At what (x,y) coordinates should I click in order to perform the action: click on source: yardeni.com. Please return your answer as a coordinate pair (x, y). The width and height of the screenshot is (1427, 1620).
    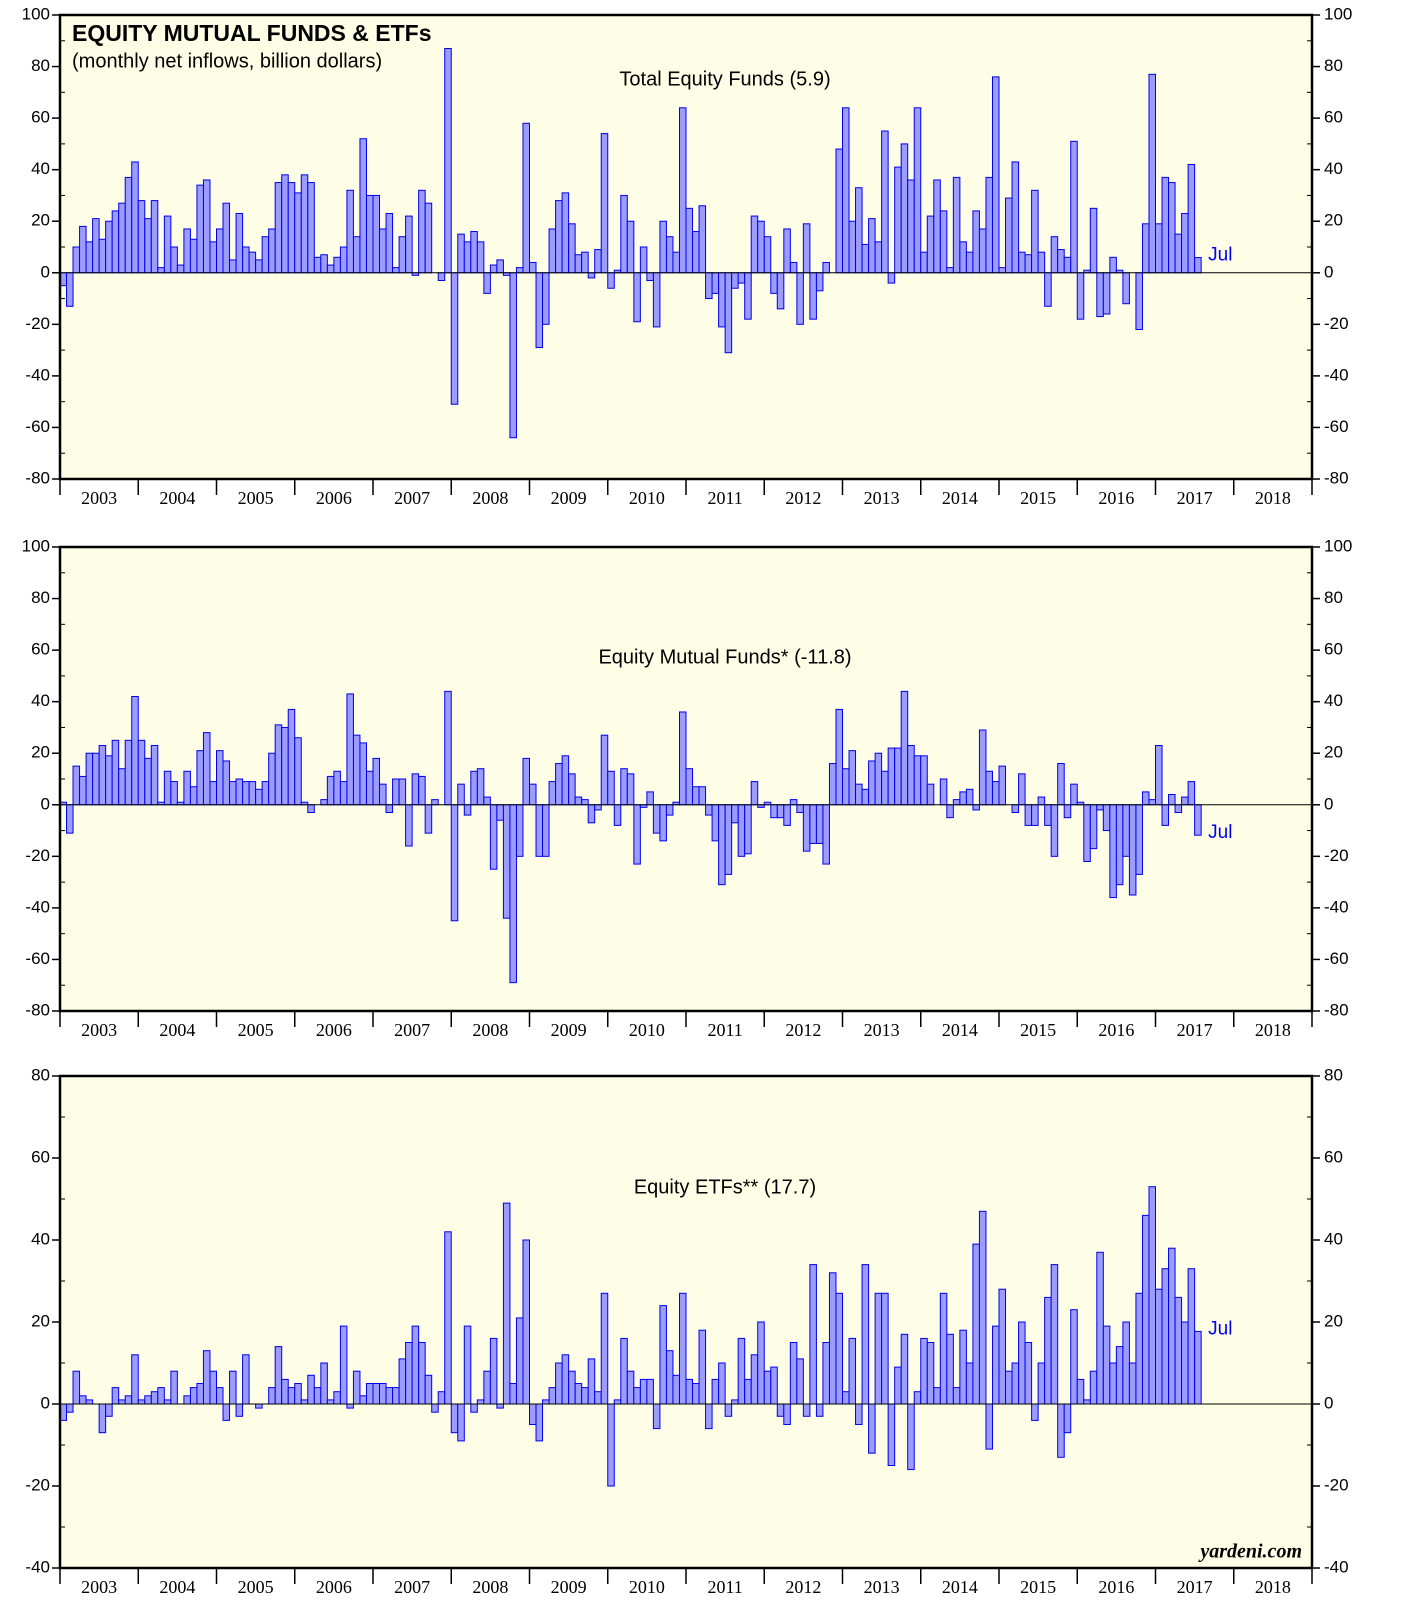
    Looking at the image, I should click on (1250, 1552).